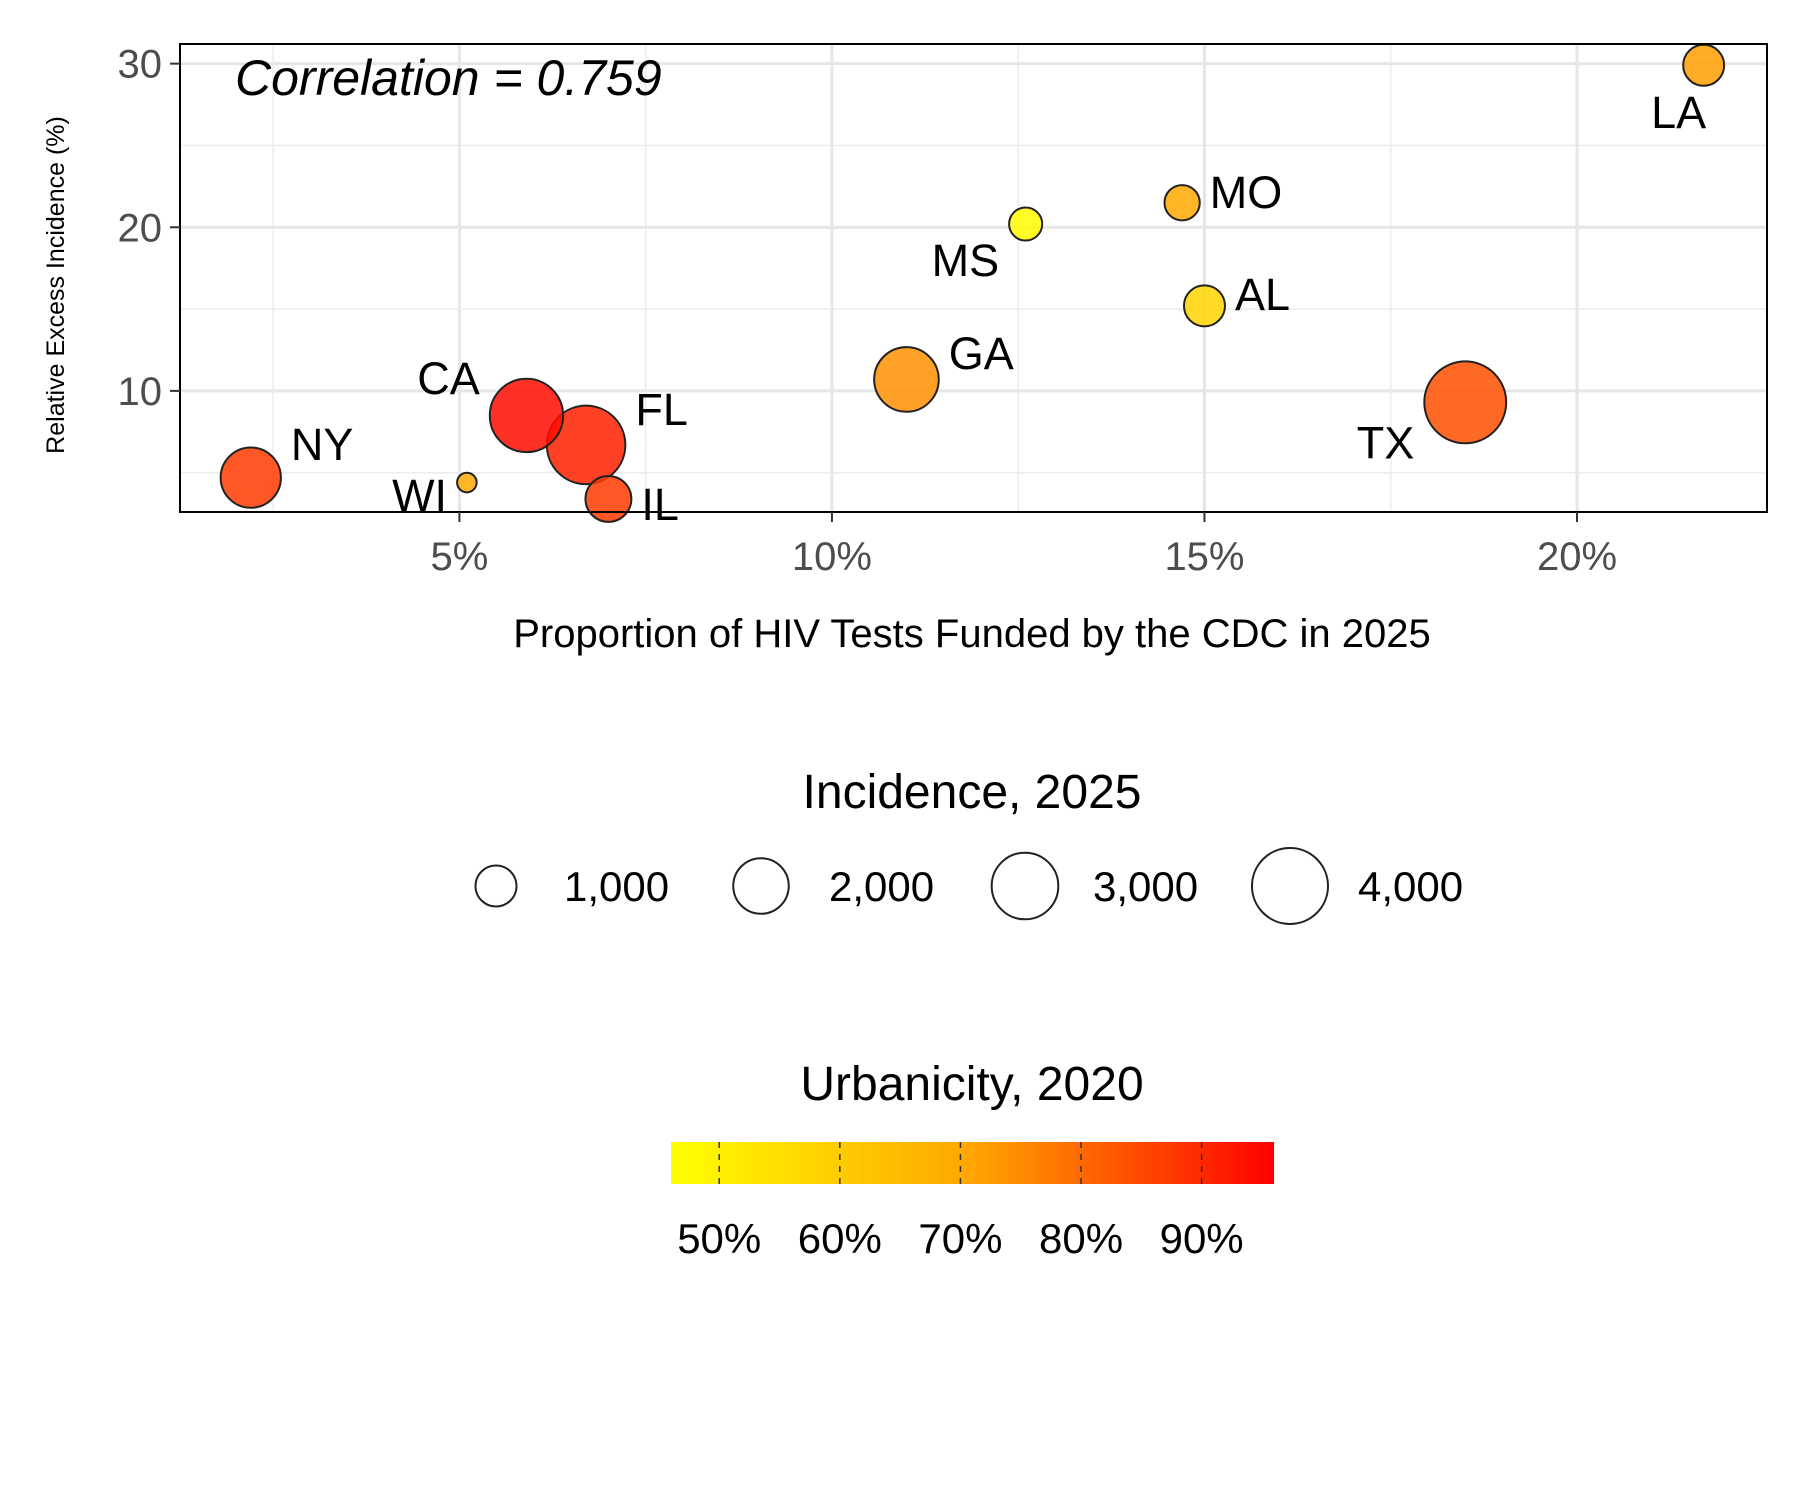  What do you see at coordinates (608, 498) in the screenshot?
I see `point-il` at bounding box center [608, 498].